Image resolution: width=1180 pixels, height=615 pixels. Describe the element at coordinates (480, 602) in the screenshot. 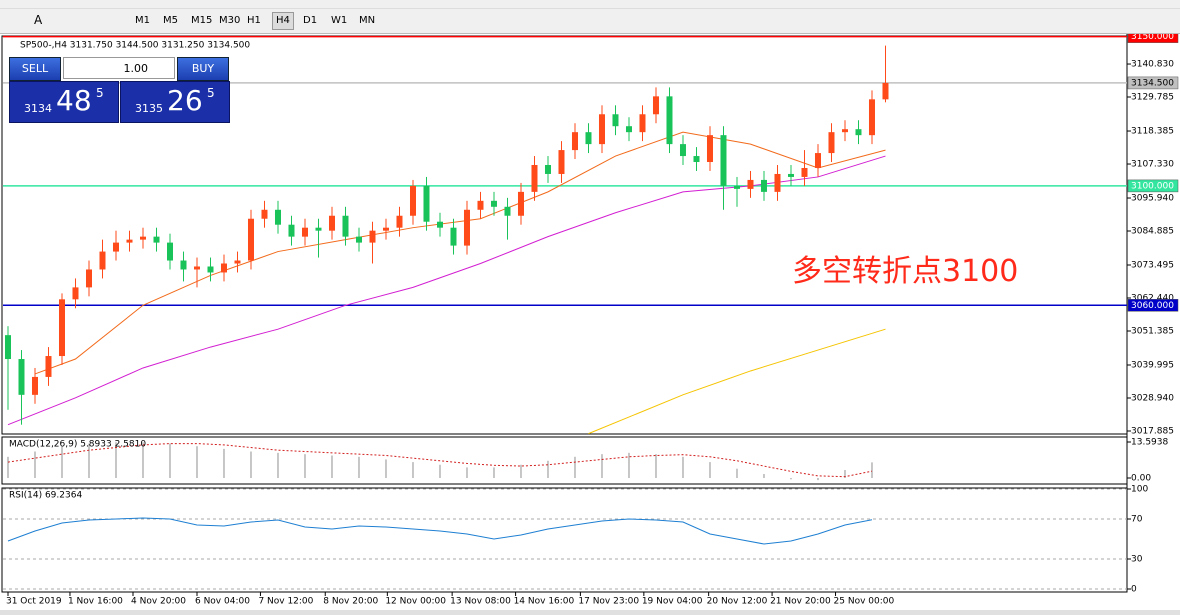

I see `x-tick-label: 13 Nov 08:00` at that location.